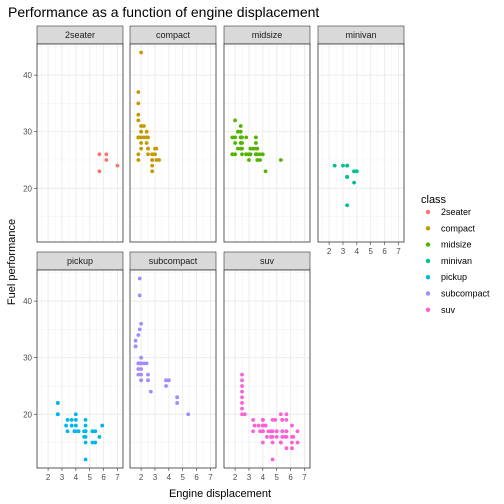  What do you see at coordinates (173, 35) in the screenshot?
I see `facet-strip-label: compact` at bounding box center [173, 35].